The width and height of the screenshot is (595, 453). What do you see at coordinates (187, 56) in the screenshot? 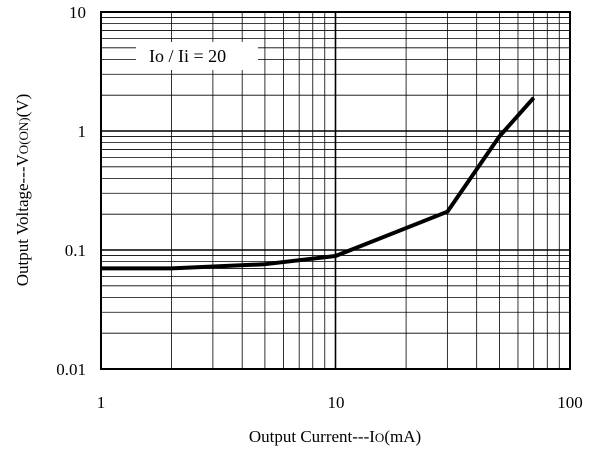
I see `annotation-text: Io / Ii = 20` at bounding box center [187, 56].